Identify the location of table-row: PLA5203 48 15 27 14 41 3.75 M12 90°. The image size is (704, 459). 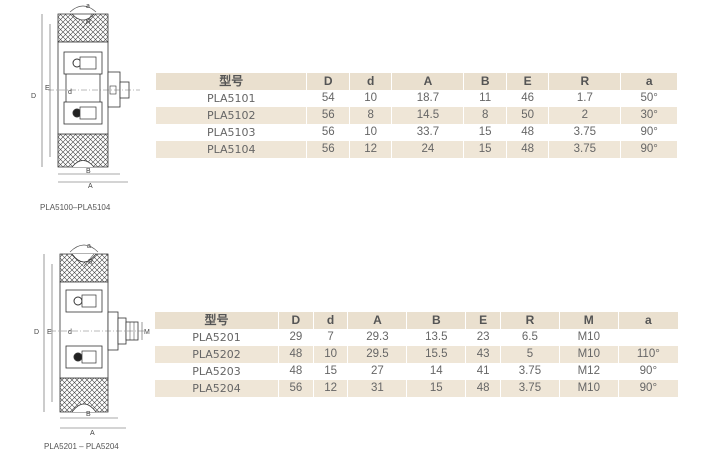
(417, 371).